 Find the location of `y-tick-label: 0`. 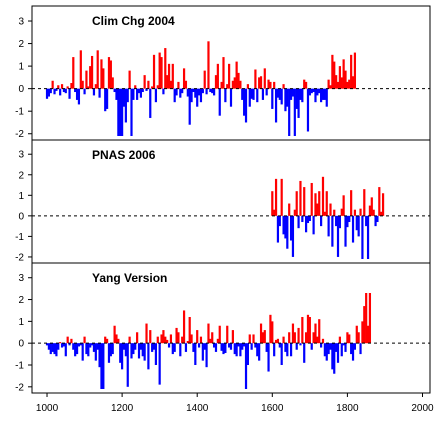

y-tick-label: 0 is located at coordinates (21, 344).